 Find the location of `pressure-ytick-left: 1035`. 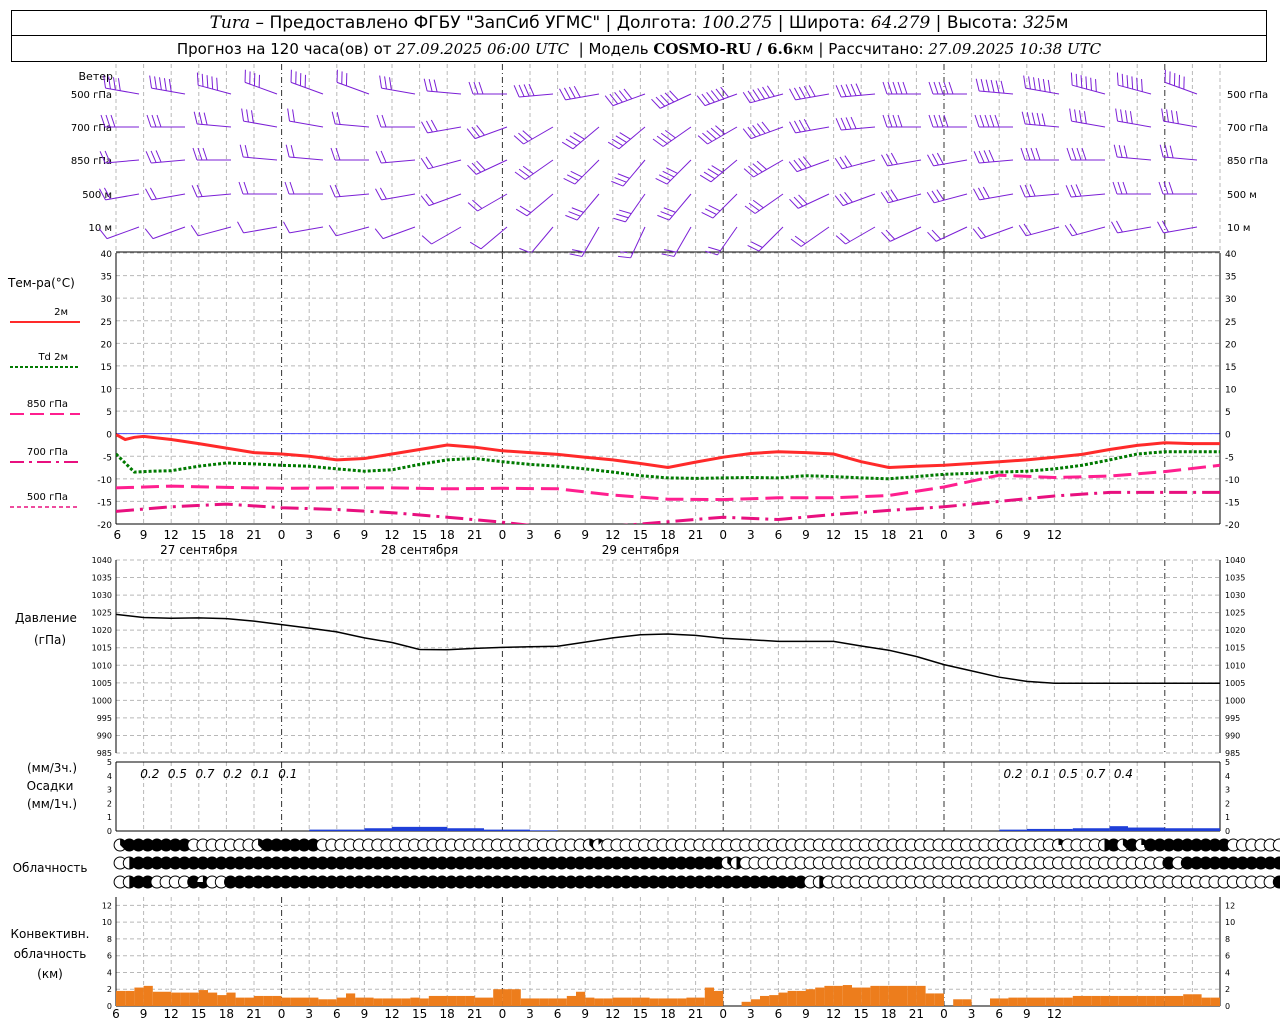

pressure-ytick-left: 1035 is located at coordinates (102, 578).